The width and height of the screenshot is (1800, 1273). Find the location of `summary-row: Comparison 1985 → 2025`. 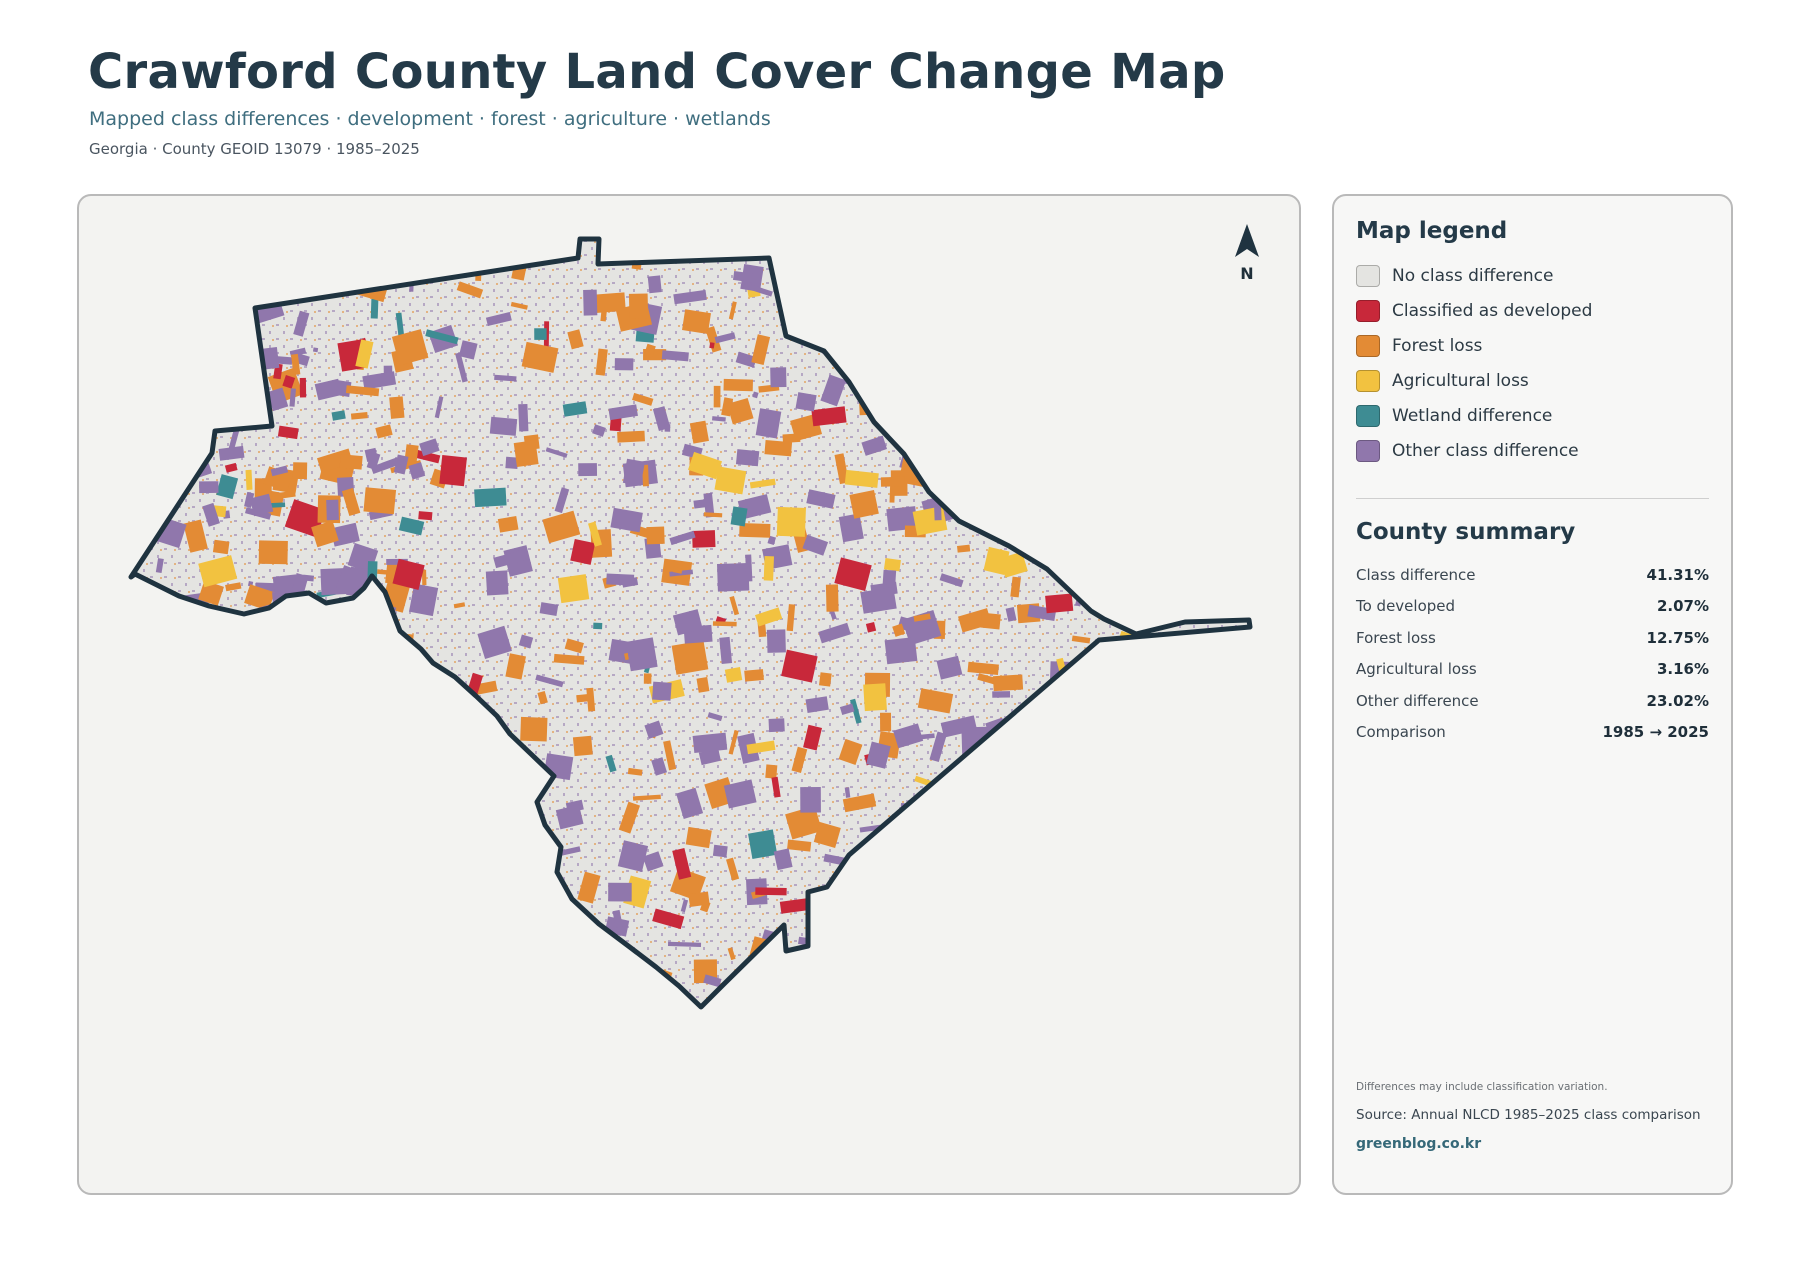

summary-row: Comparison 1985 → 2025 is located at coordinates (1532, 733).